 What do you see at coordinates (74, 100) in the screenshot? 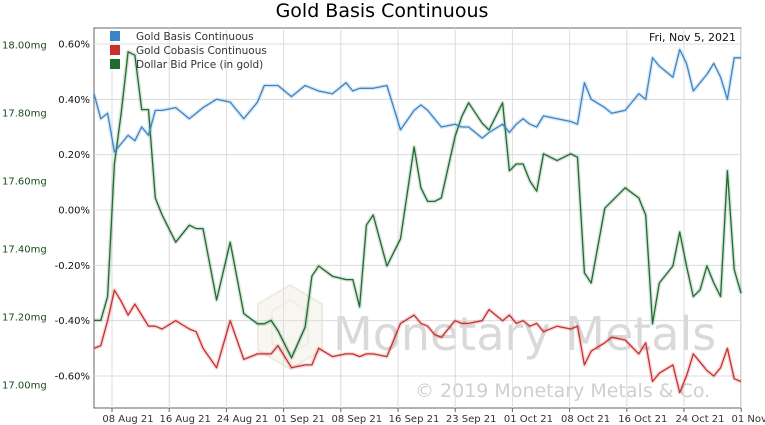
I see `inner-tick-label: 0.40%` at bounding box center [74, 100].